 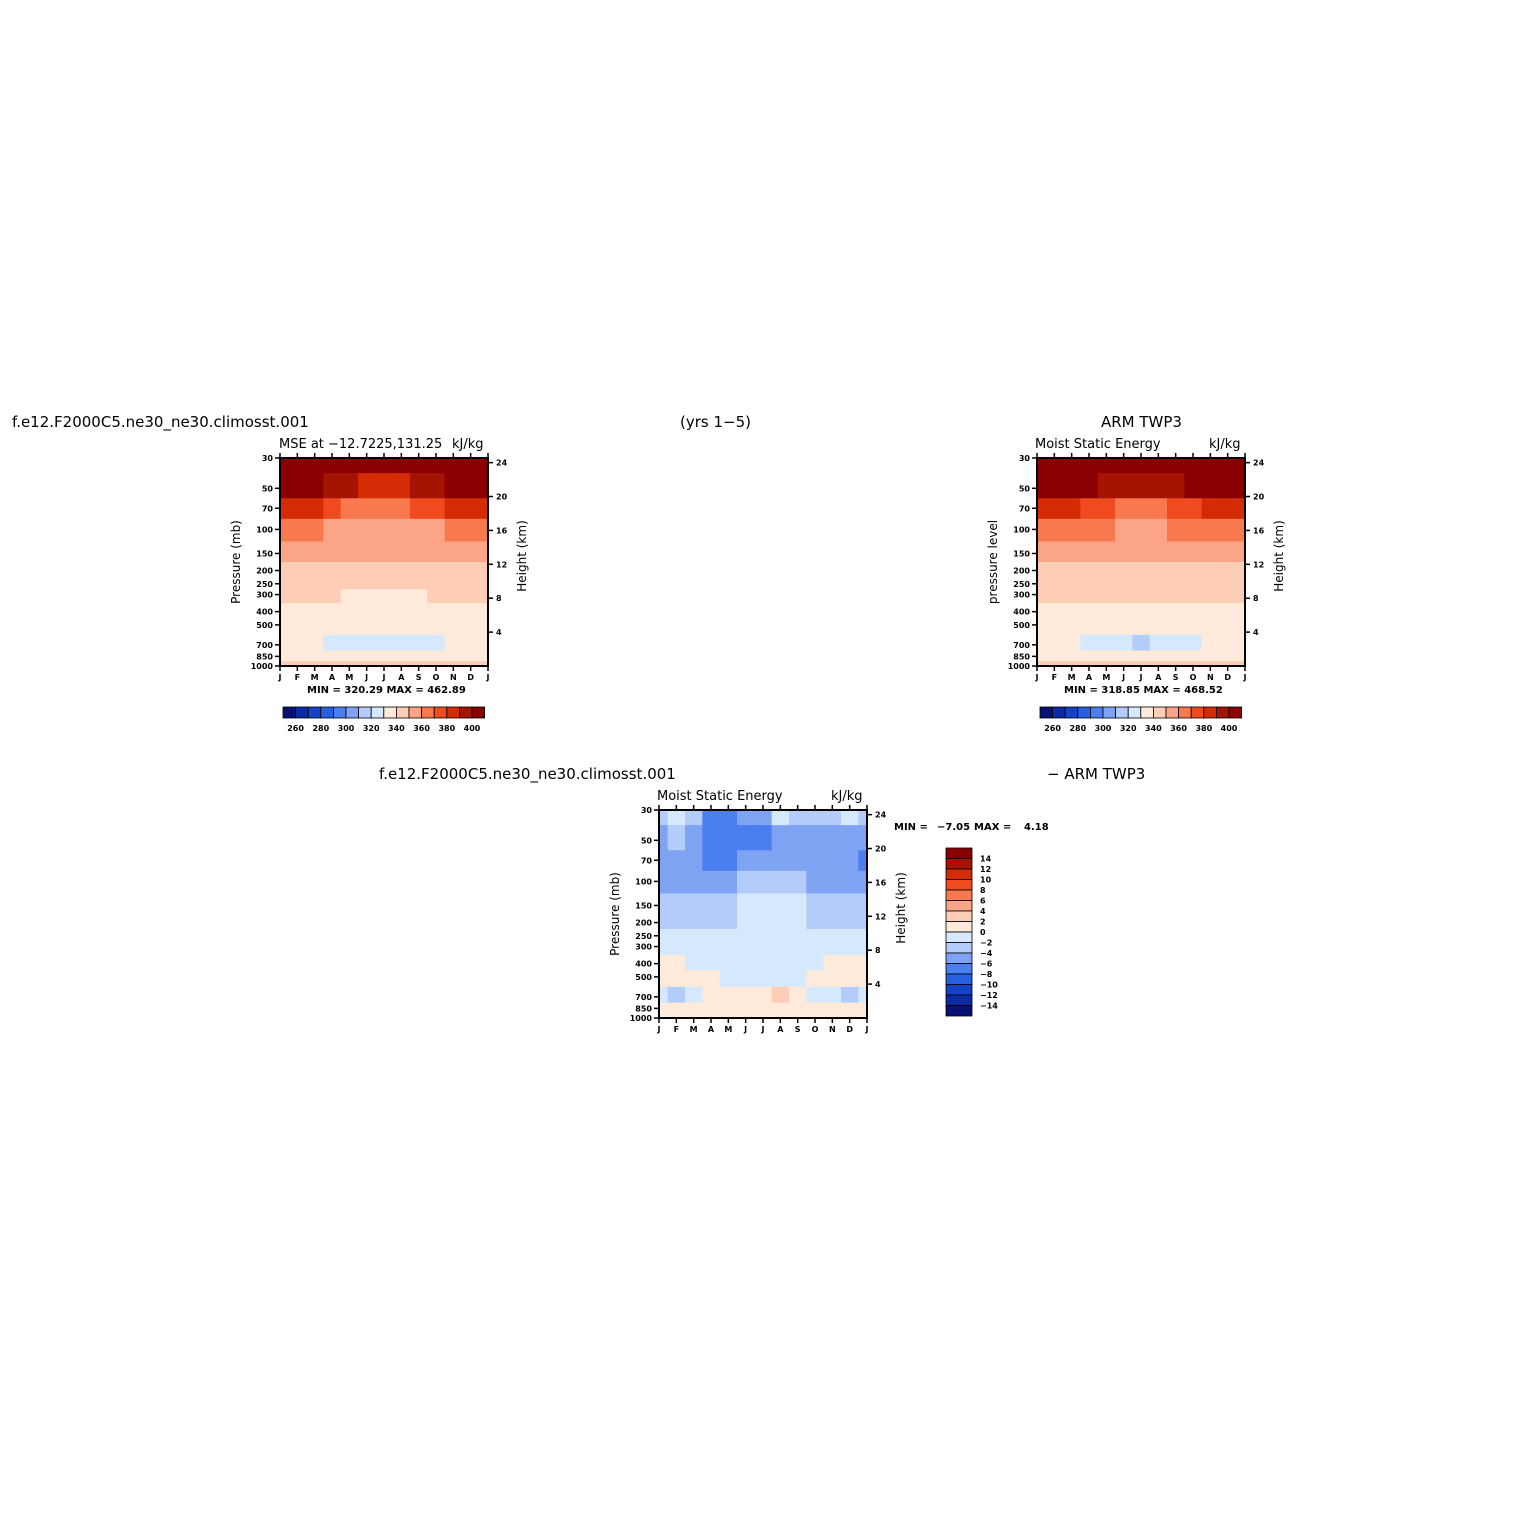 What do you see at coordinates (1025, 508) in the screenshot?
I see `obs-ytick-label: 70` at bounding box center [1025, 508].